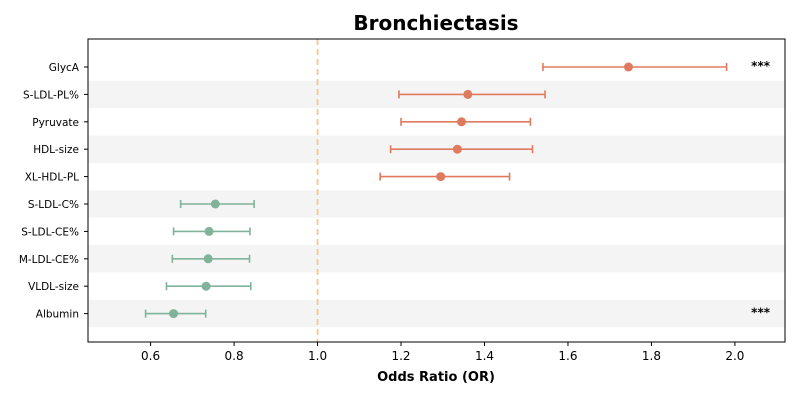  I want to click on x-axis: 0.6 0.8 1.0 1.2 1.4 1.6 1.8 2.0, so click(442, 352).